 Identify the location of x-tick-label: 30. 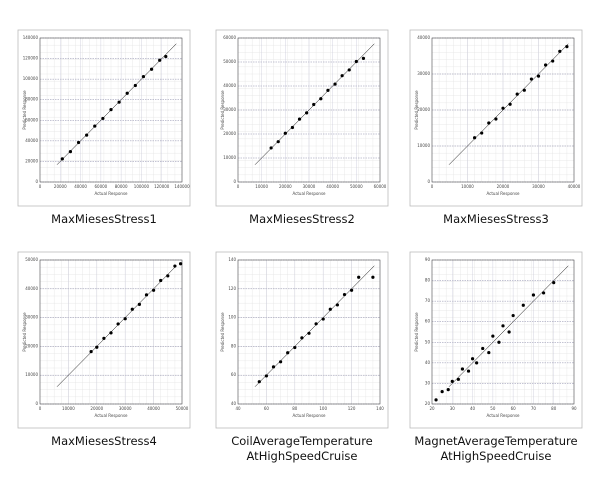
(453, 408).